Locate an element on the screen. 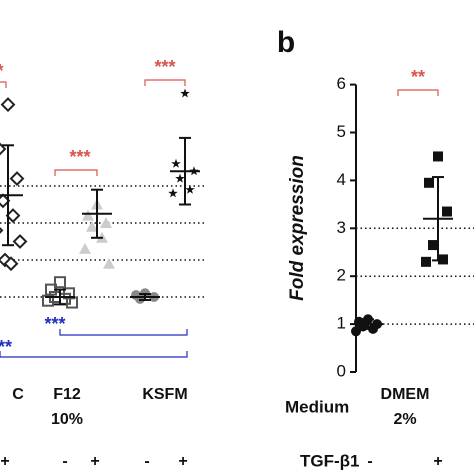 This screenshot has height=474, width=474. y-tick-label: 5 is located at coordinates (341, 131).